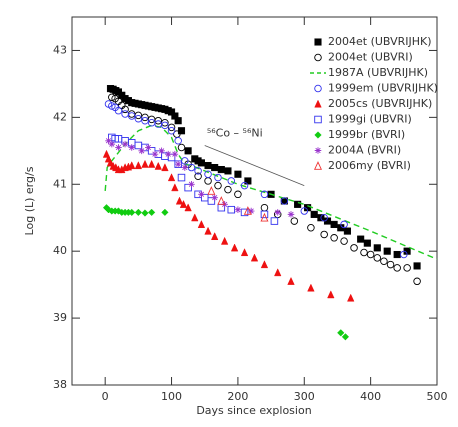  What do you see at coordinates (437, 396) in the screenshot?
I see `x-tick-label: 500` at bounding box center [437, 396].